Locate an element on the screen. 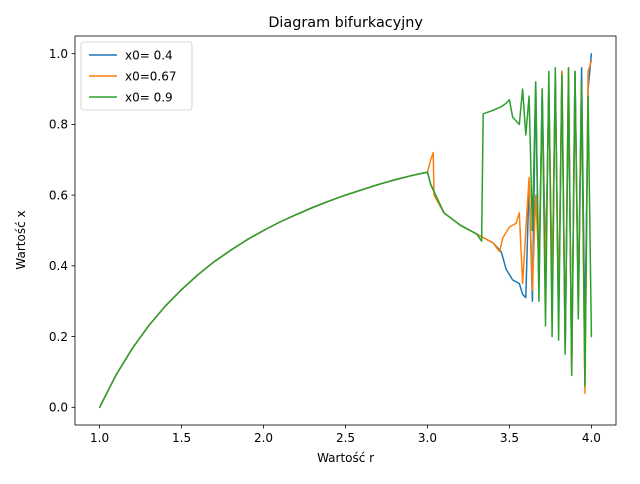  y-tick-label: 0.8 is located at coordinates (58, 125).